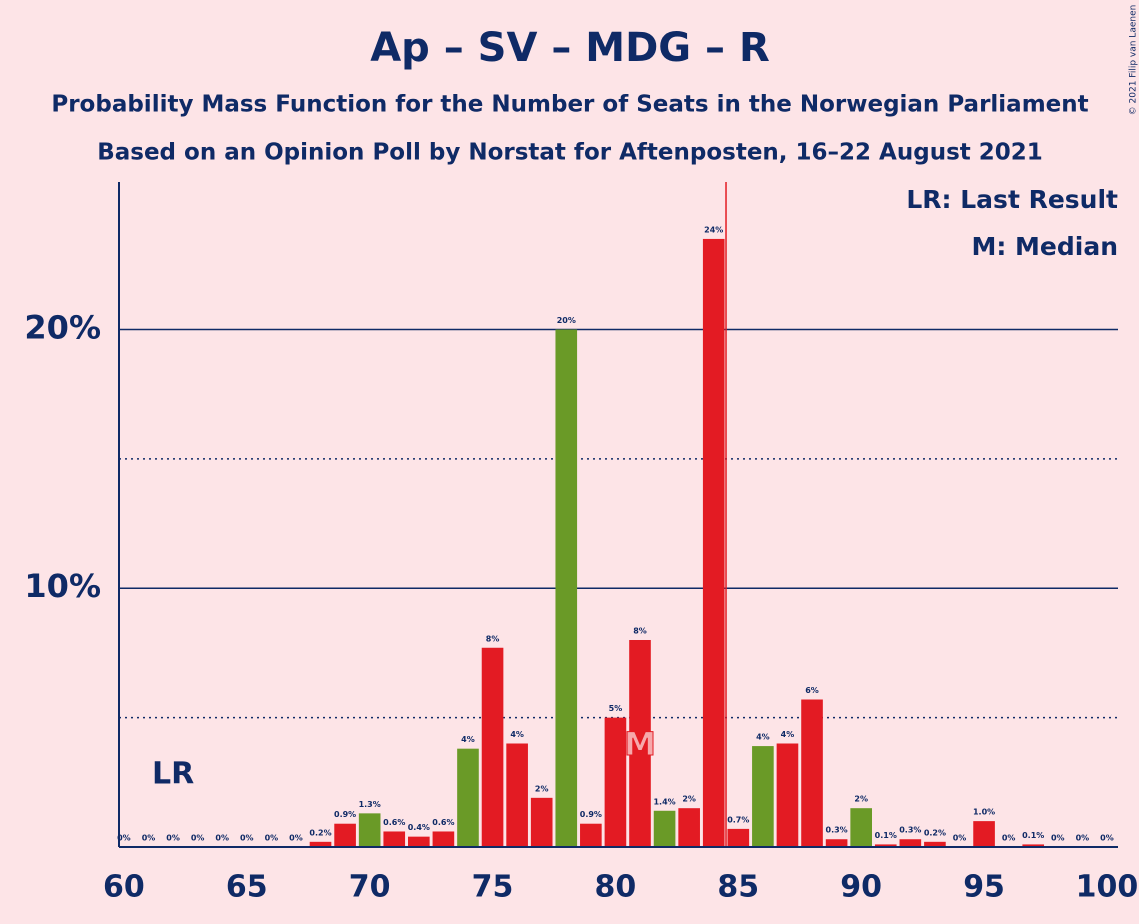 The image size is (1139, 924). Describe the element at coordinates (370, 887) in the screenshot. I see `x-tick-label: 70` at that location.